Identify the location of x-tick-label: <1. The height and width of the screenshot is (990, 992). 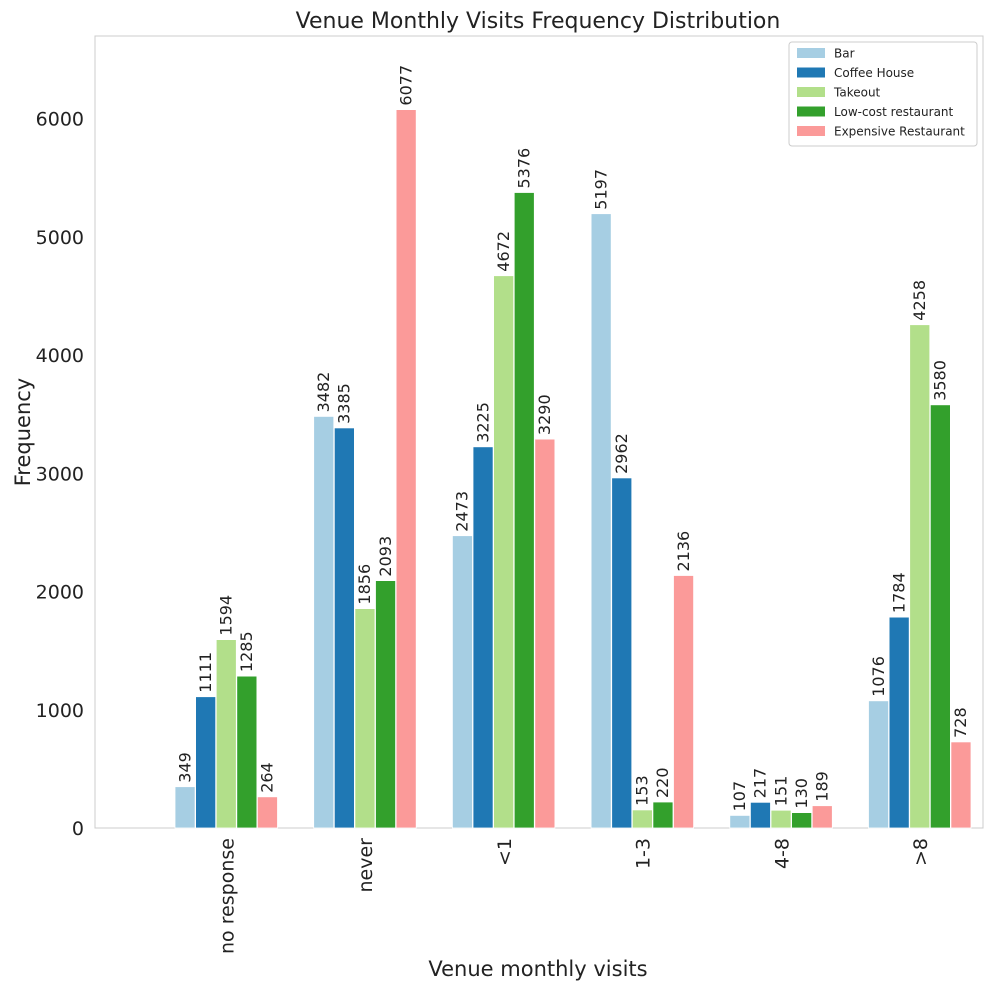
(505, 852).